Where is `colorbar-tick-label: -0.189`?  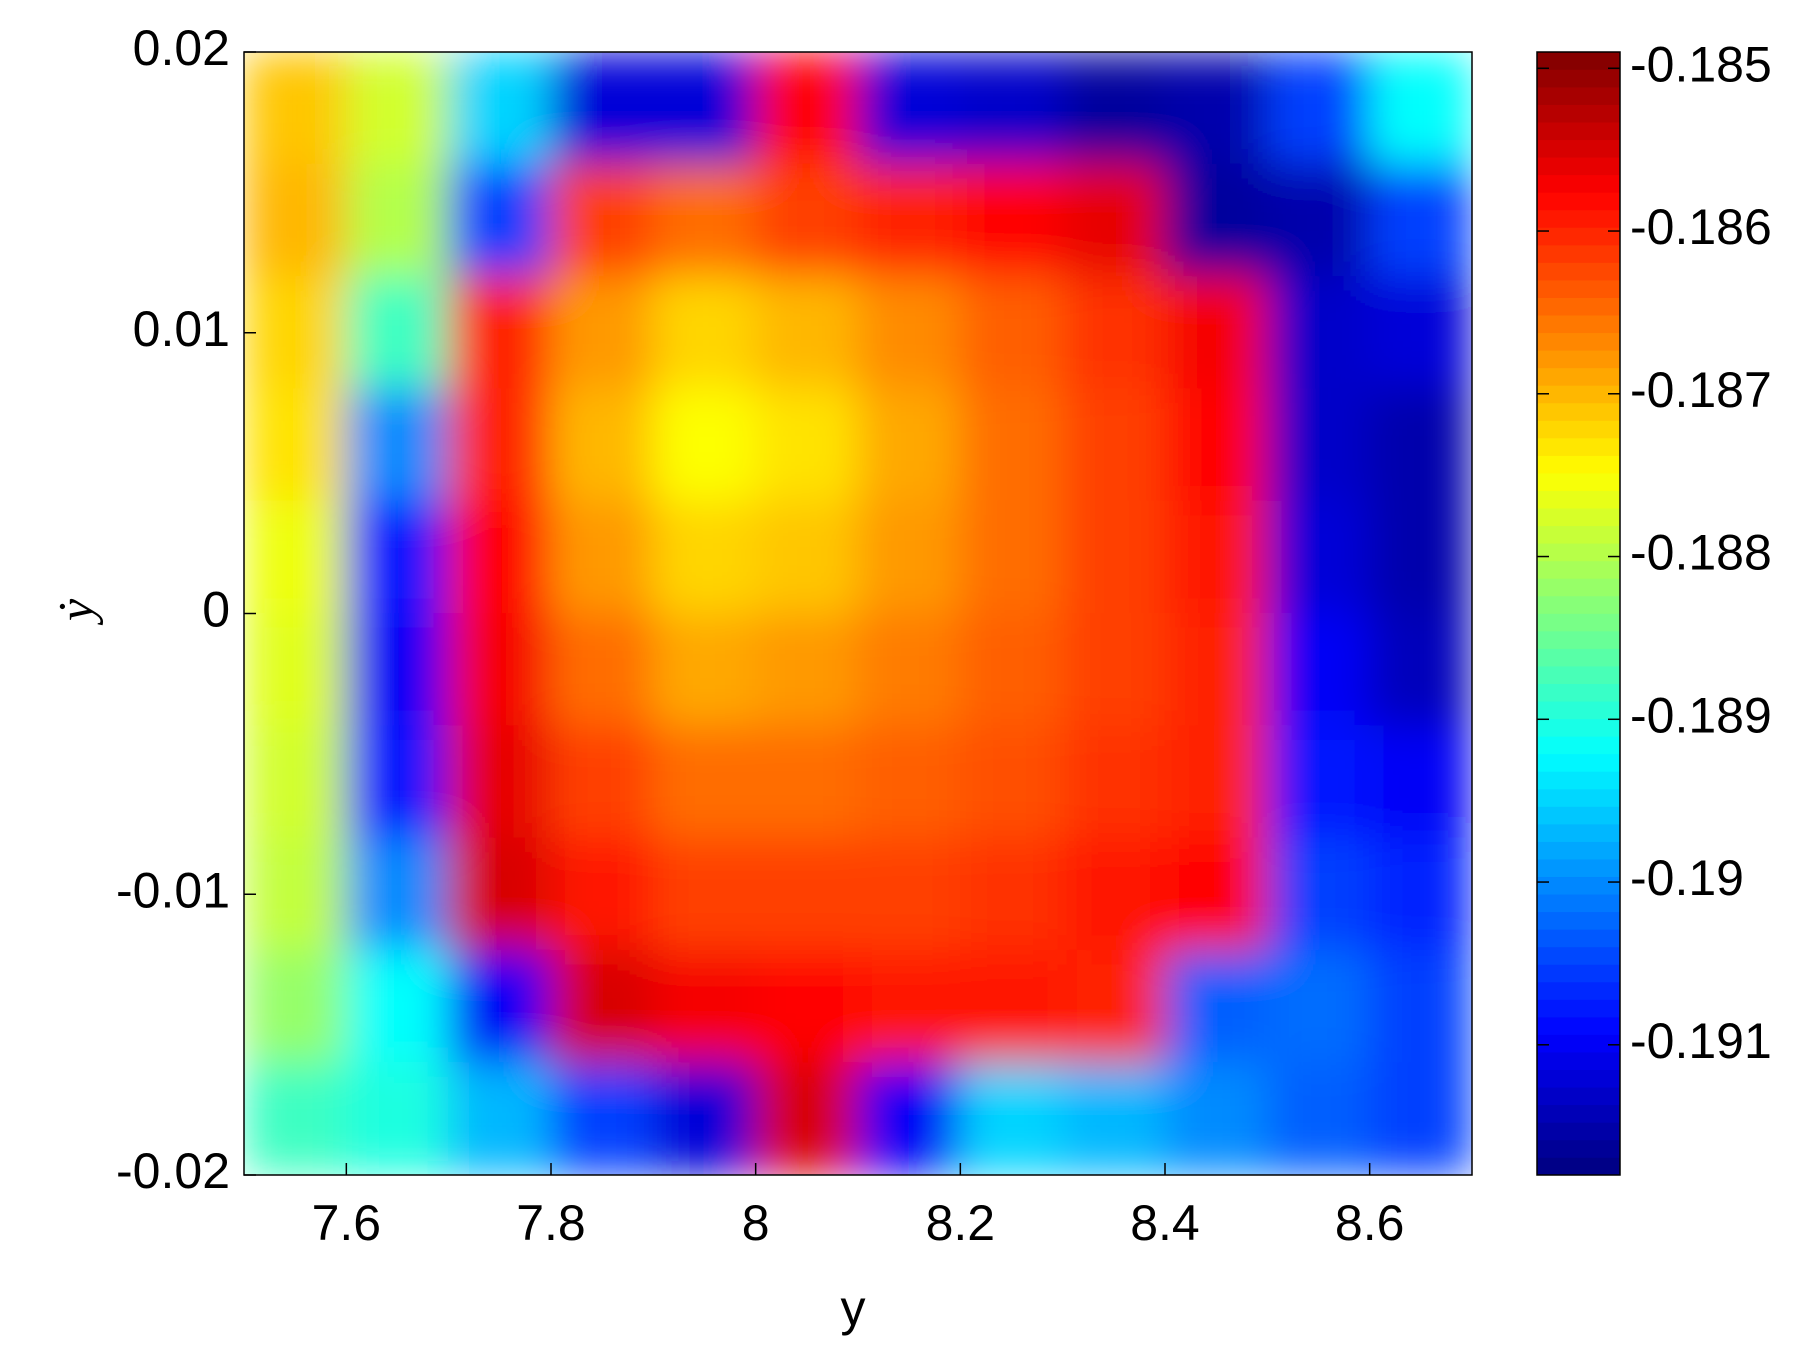
colorbar-tick-label: -0.189 is located at coordinates (1701, 715).